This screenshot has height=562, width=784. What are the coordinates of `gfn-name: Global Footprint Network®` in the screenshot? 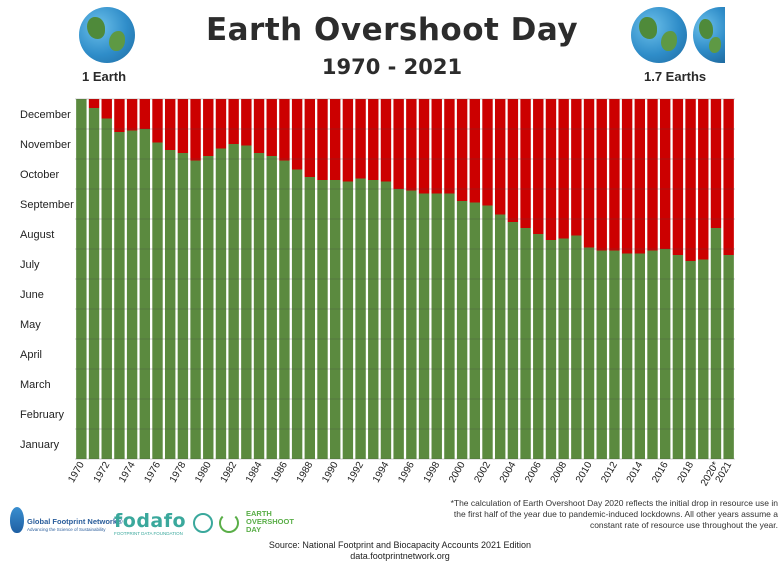 It's located at (75, 521).